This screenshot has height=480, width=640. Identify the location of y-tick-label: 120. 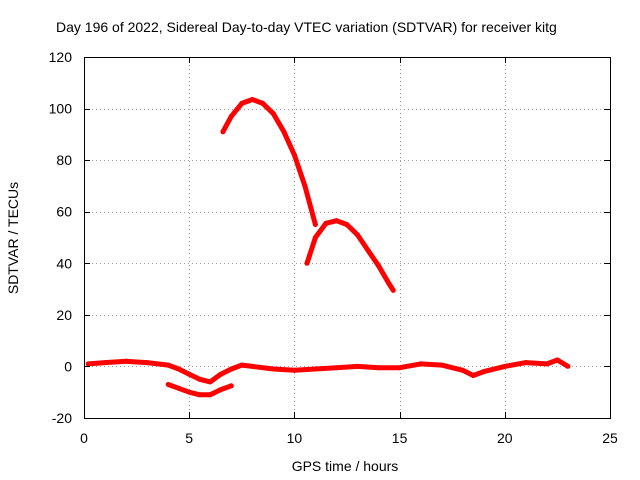
(61, 57).